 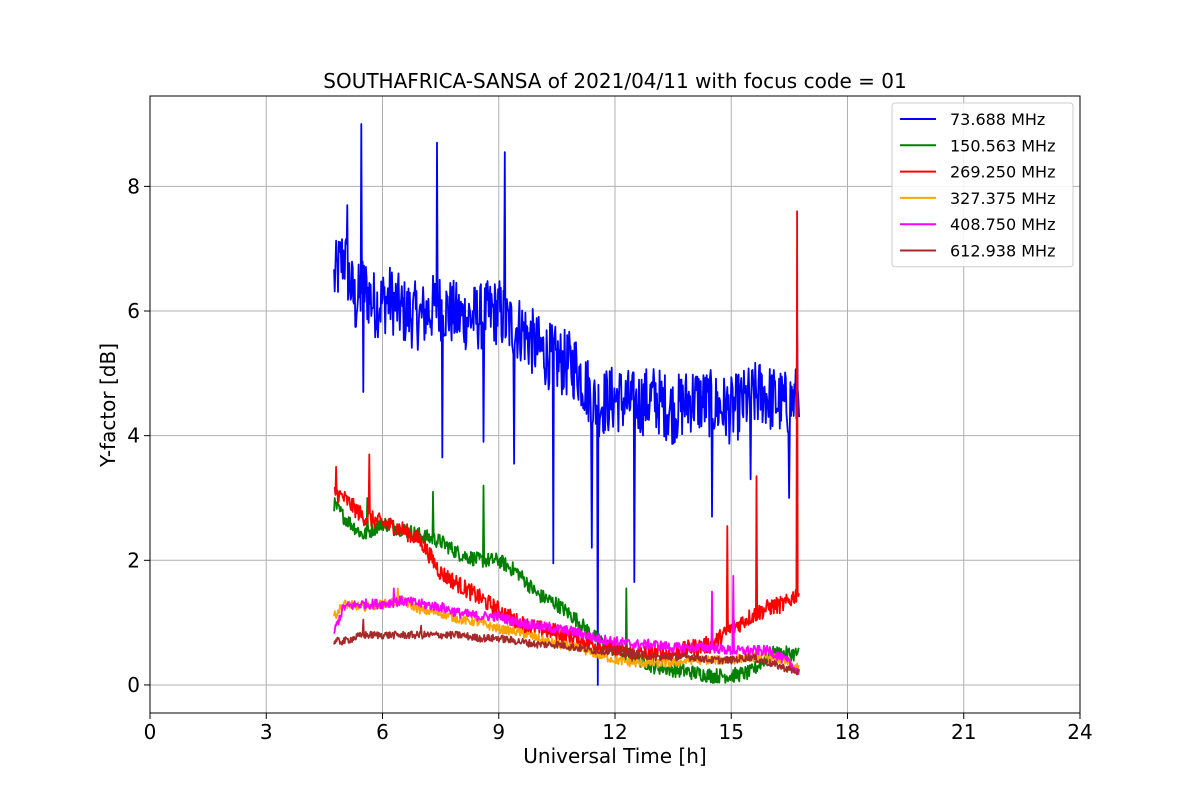 What do you see at coordinates (614, 732) in the screenshot?
I see `x-tick-label: 12` at bounding box center [614, 732].